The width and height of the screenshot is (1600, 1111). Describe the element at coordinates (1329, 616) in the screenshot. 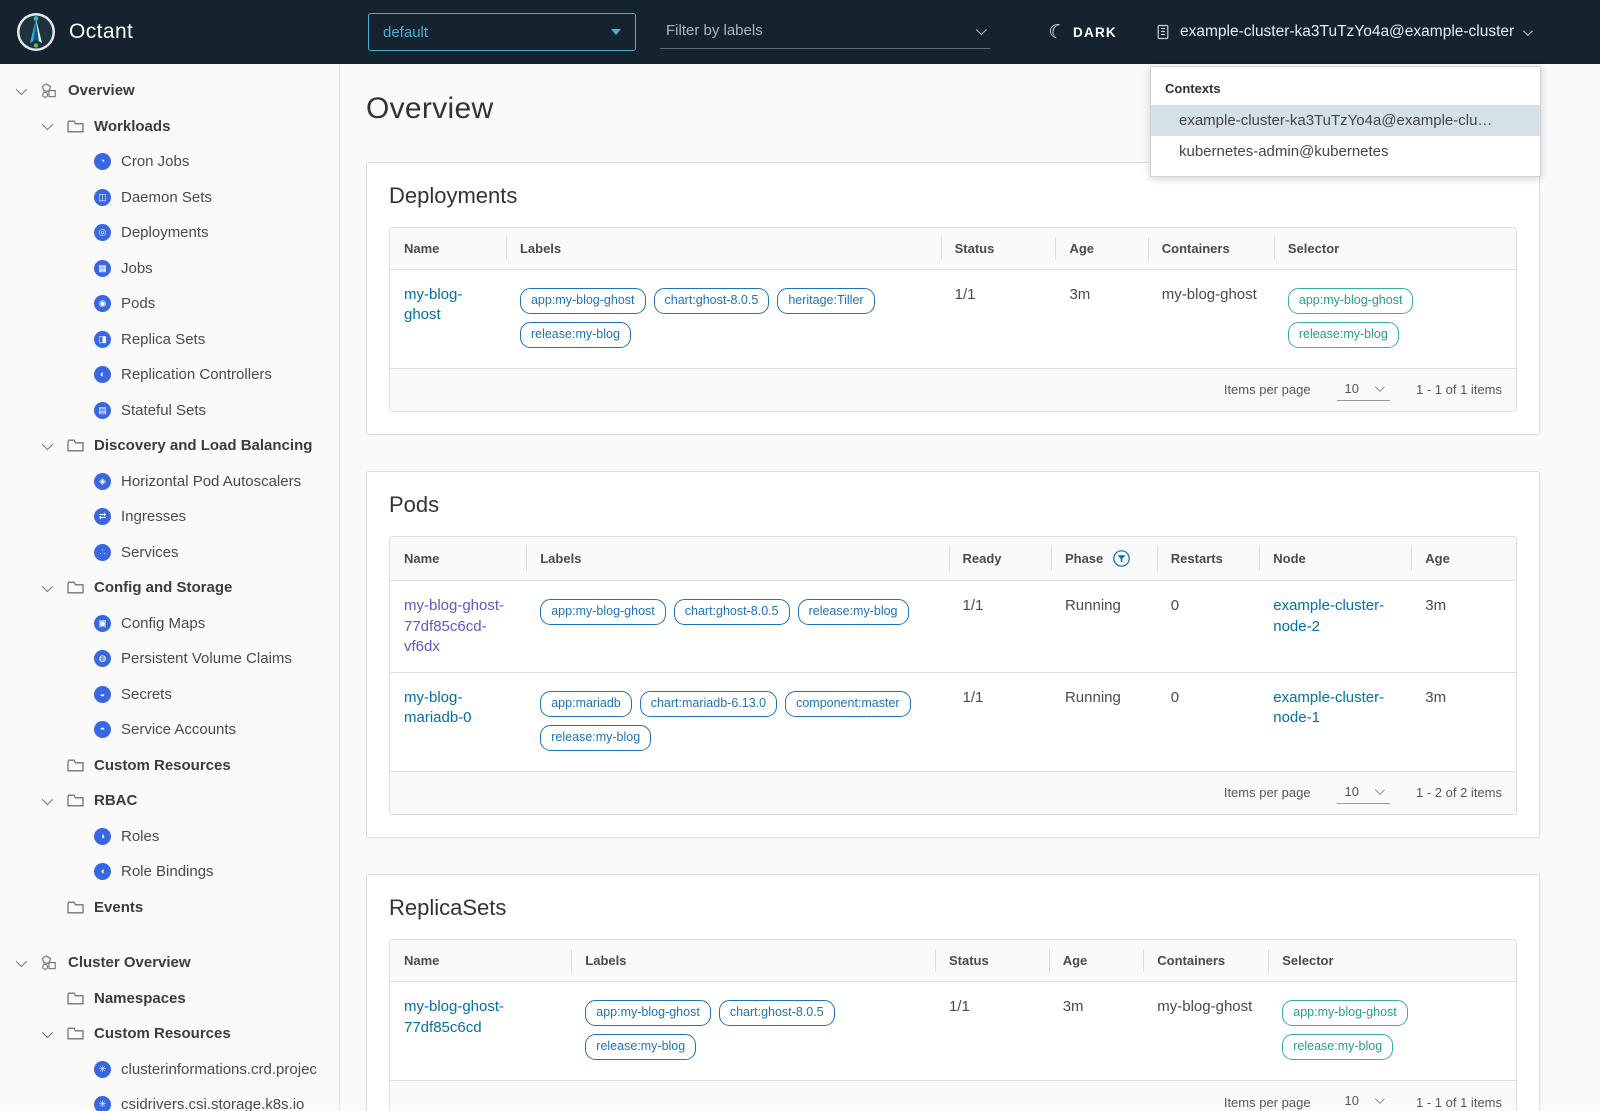

I see `node-link: example-cluster-node-2` at that location.